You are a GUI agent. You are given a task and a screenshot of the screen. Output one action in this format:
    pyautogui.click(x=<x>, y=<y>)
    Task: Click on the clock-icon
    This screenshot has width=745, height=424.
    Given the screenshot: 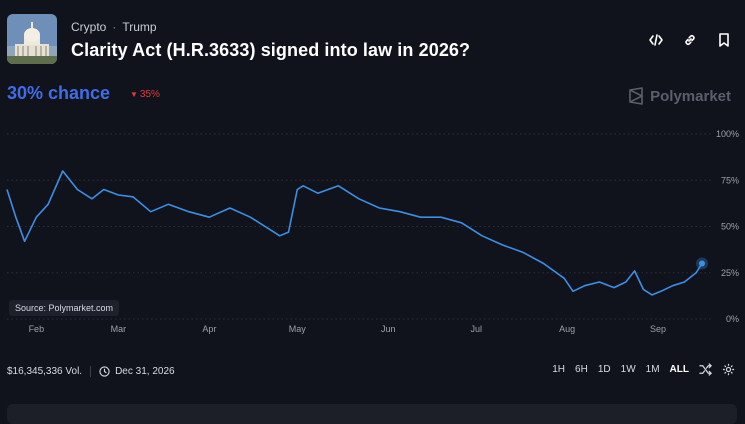 What is the action you would take?
    pyautogui.click(x=104, y=371)
    